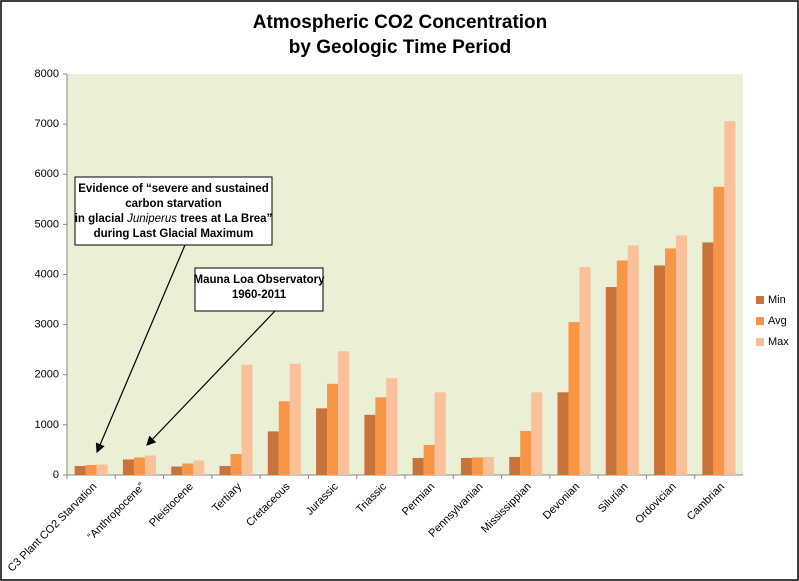  I want to click on chart-title: Atmospheric CO2 Concentration, so click(400, 22).